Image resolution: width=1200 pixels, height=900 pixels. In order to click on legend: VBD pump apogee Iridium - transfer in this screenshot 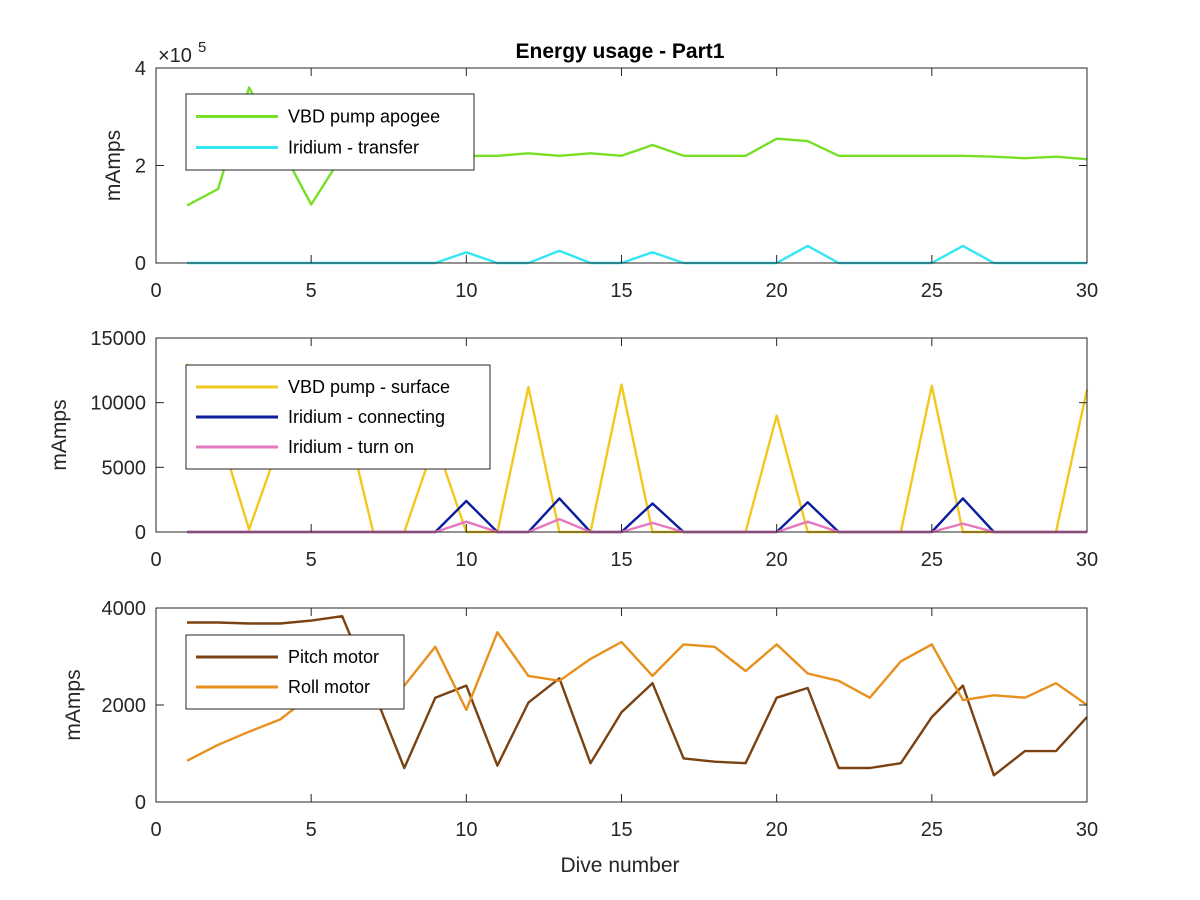, I will do `click(330, 132)`.